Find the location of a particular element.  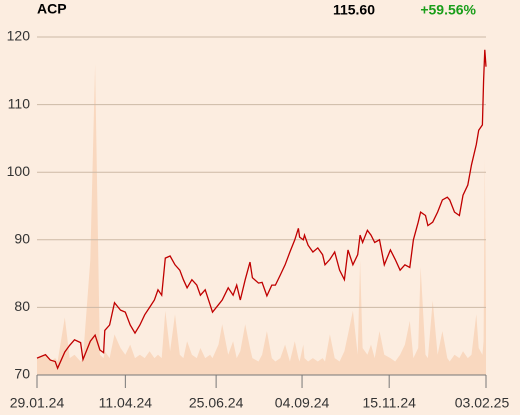

x-tick-label: 29.01.24 is located at coordinates (37, 403).